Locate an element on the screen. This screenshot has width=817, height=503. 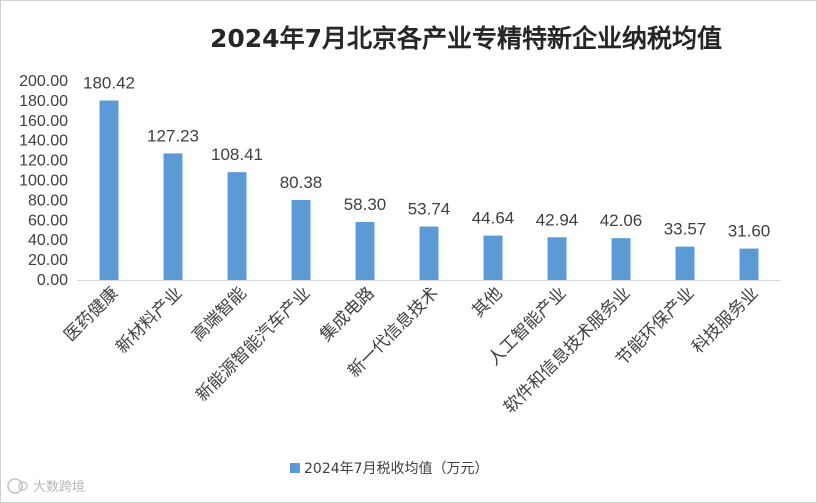
bar-value-label: 80.38 is located at coordinates (301, 182).